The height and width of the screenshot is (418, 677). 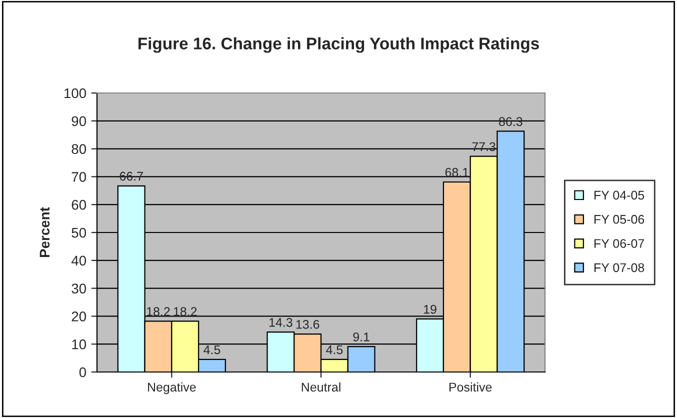 What do you see at coordinates (79, 177) in the screenshot?
I see `y-tick-label: 70` at bounding box center [79, 177].